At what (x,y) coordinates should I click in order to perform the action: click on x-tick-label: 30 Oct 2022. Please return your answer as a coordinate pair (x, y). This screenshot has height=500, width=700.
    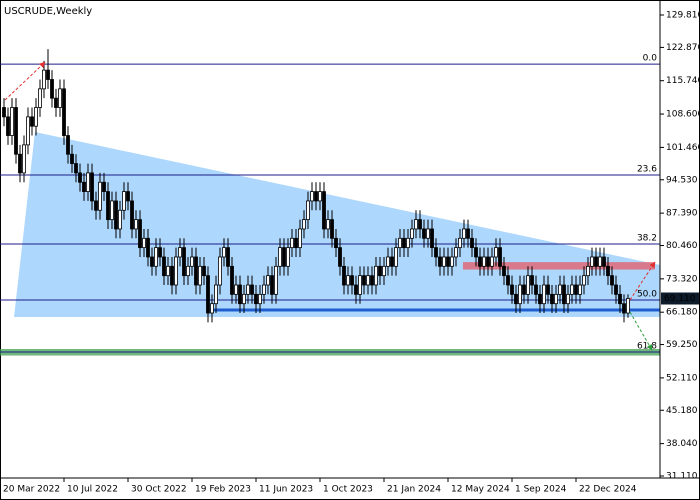
    Looking at the image, I should click on (159, 490).